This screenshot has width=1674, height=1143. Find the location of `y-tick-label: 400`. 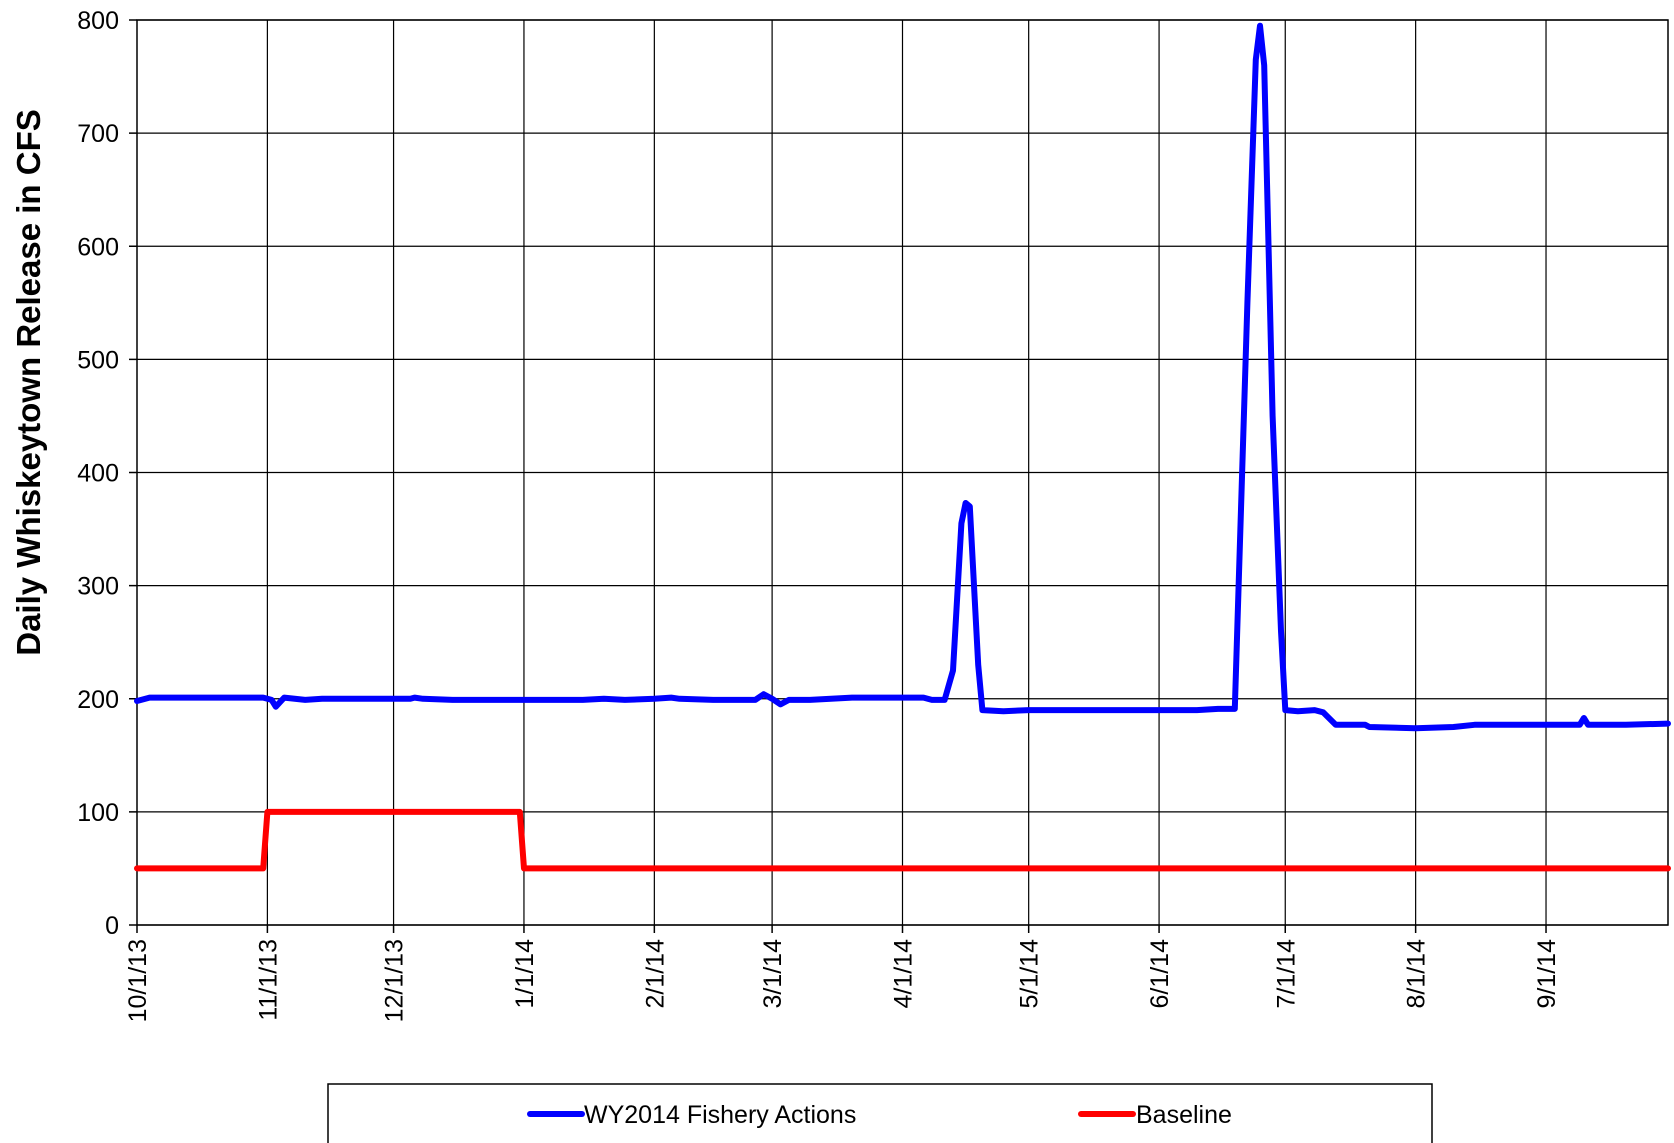

y-tick-label: 400 is located at coordinates (98, 474).